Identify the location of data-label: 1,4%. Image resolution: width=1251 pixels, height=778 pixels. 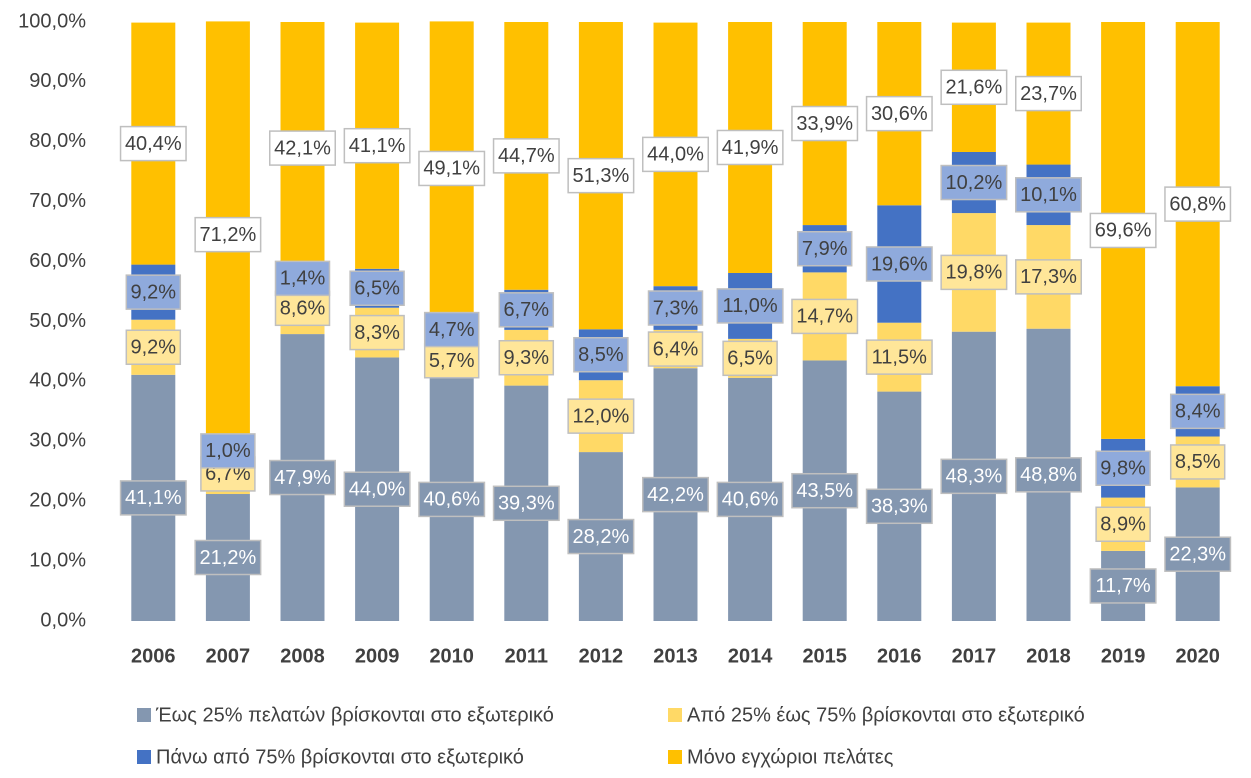
(303, 279).